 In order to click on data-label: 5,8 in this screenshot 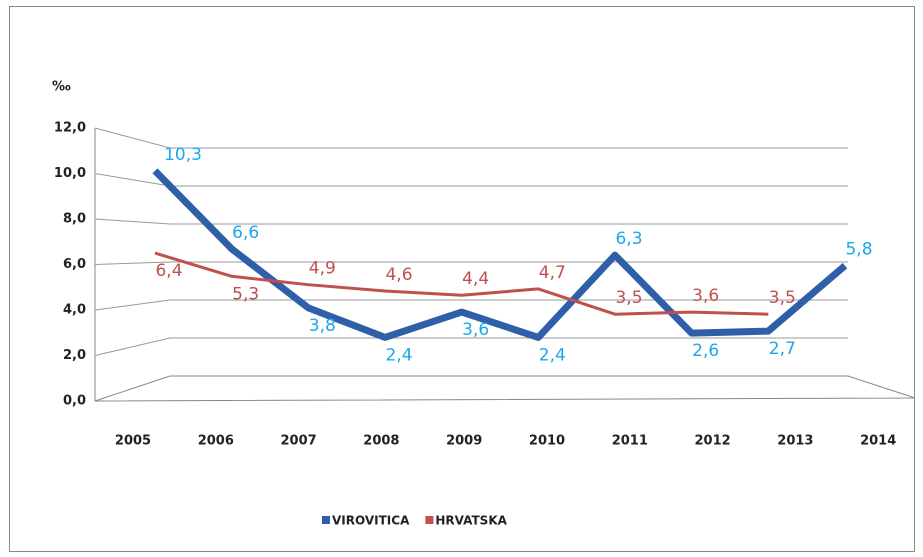, I will do `click(858, 250)`.